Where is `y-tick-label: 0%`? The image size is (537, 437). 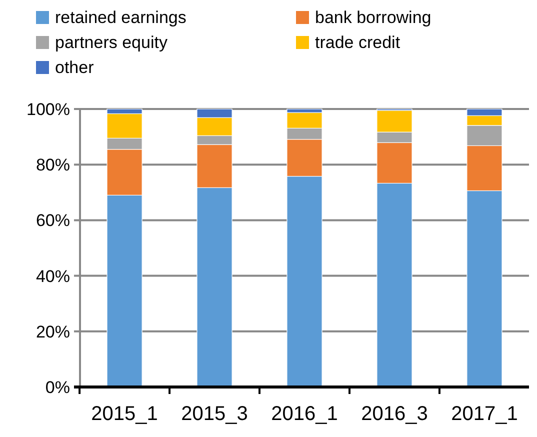
y-tick-label: 0% is located at coordinates (57, 387).